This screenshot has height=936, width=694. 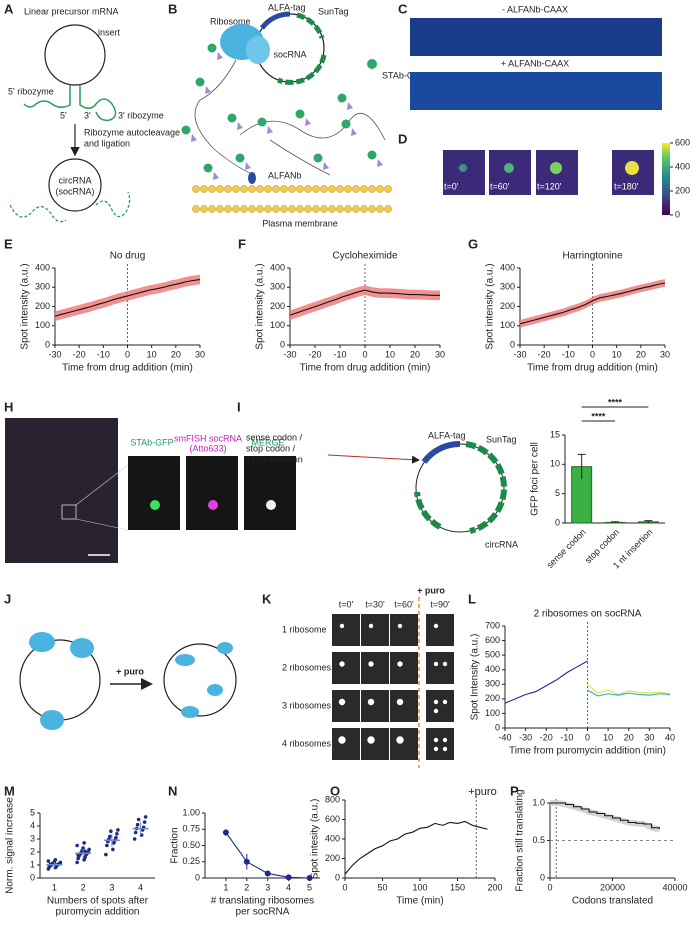 I want to click on x-axis-label: per socRNA, so click(x=263, y=912).